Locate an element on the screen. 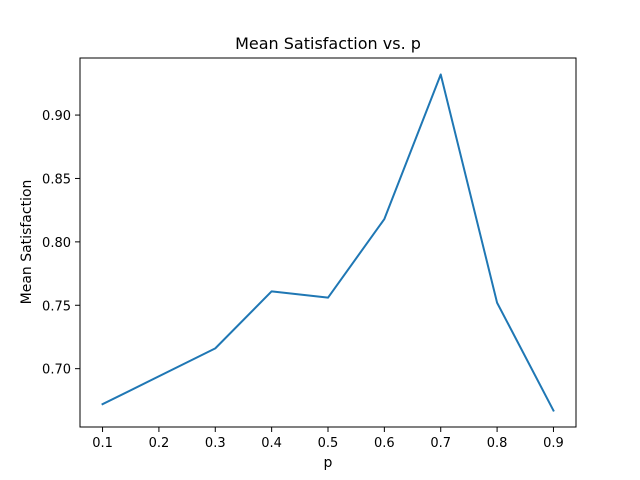  y-tick-label: 0.85 is located at coordinates (56, 179).